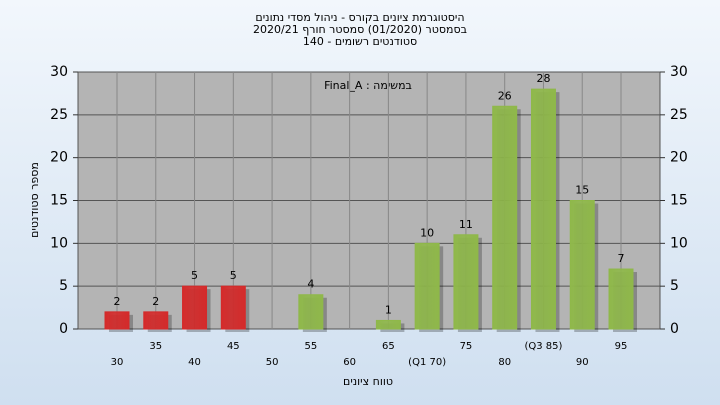 The height and width of the screenshot is (405, 720). Describe the element at coordinates (233, 346) in the screenshot. I see `x-tick-label: 45` at that location.